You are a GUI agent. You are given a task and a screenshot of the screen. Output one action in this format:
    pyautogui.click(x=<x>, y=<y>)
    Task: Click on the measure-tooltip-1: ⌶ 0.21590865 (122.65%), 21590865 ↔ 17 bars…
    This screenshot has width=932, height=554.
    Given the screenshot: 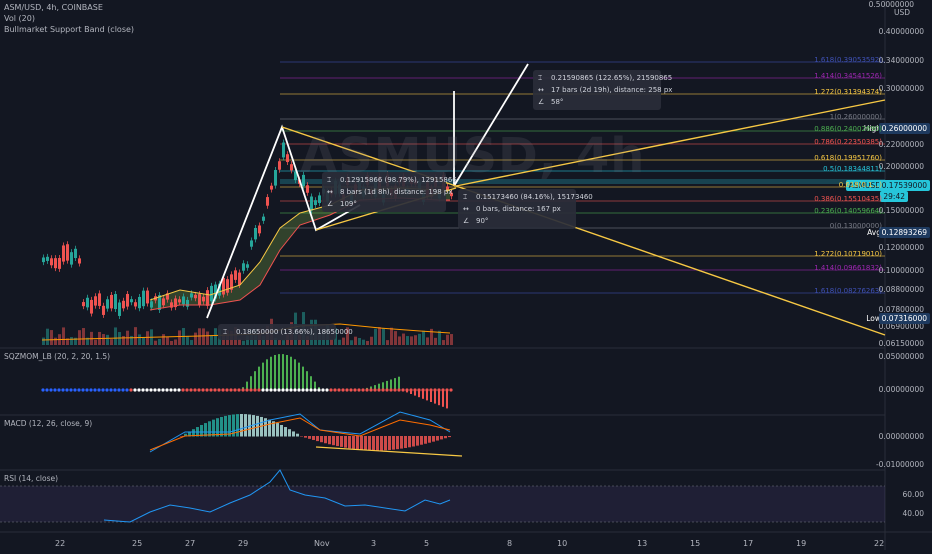 What is the action you would take?
    pyautogui.click(x=602, y=90)
    